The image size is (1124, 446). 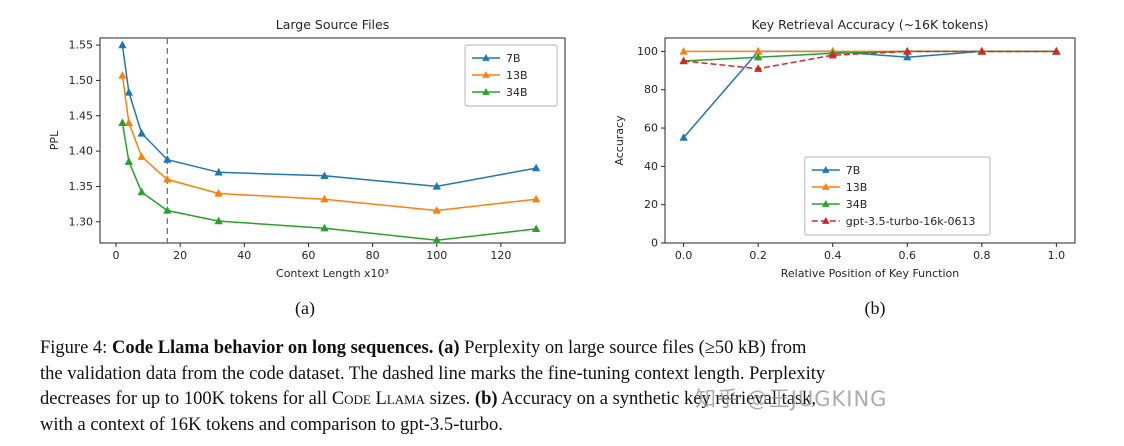 What do you see at coordinates (833, 255) in the screenshot?
I see `x-tick-label: 0.4` at bounding box center [833, 255].